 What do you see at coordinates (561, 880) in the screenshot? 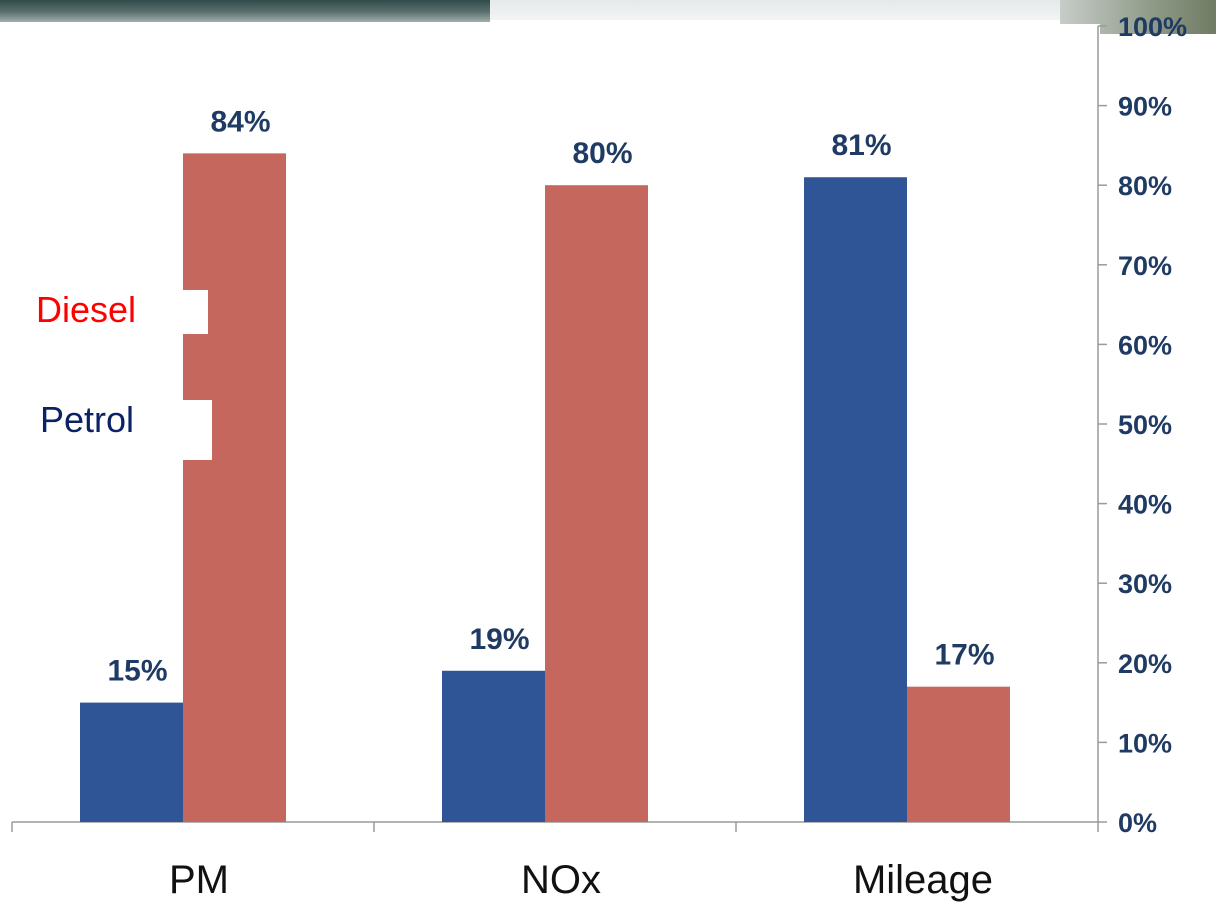
I see `category-label-nox: NOx` at bounding box center [561, 880].